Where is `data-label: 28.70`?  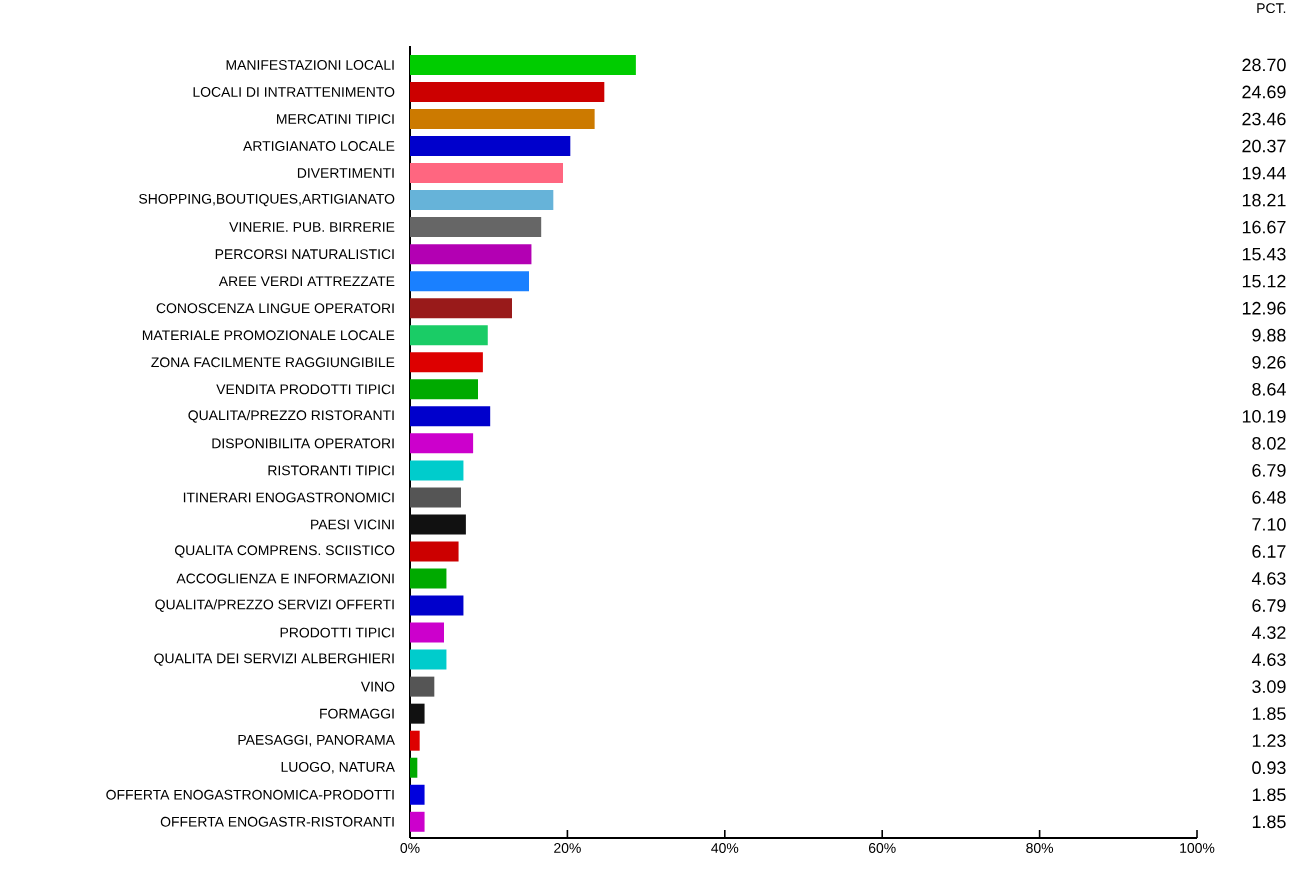
data-label: 28.70 is located at coordinates (1264, 65).